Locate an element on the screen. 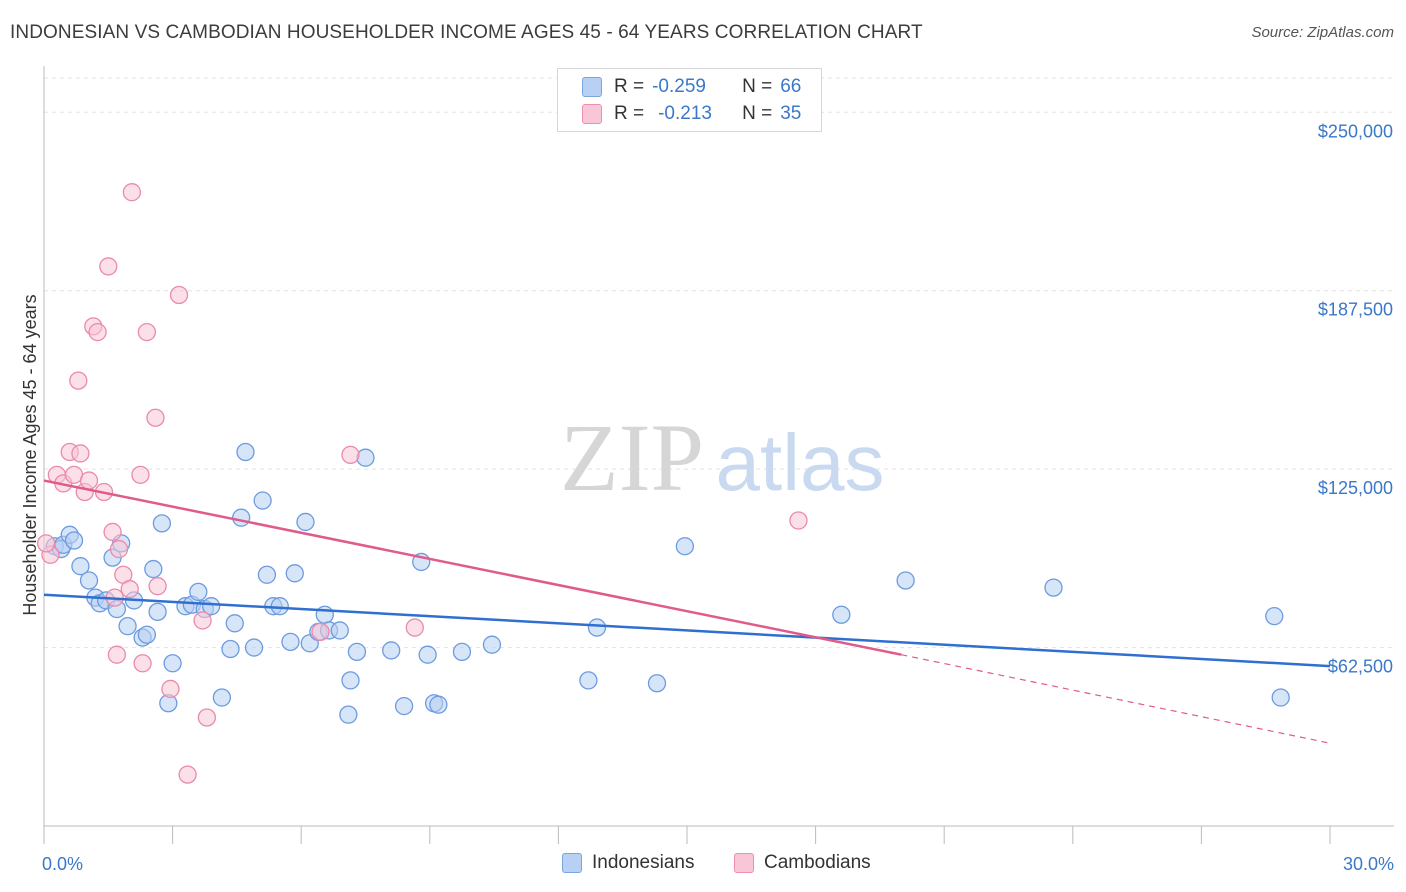 This screenshot has height=892, width=1406. cambodians-legend-swatch is located at coordinates (744, 863).